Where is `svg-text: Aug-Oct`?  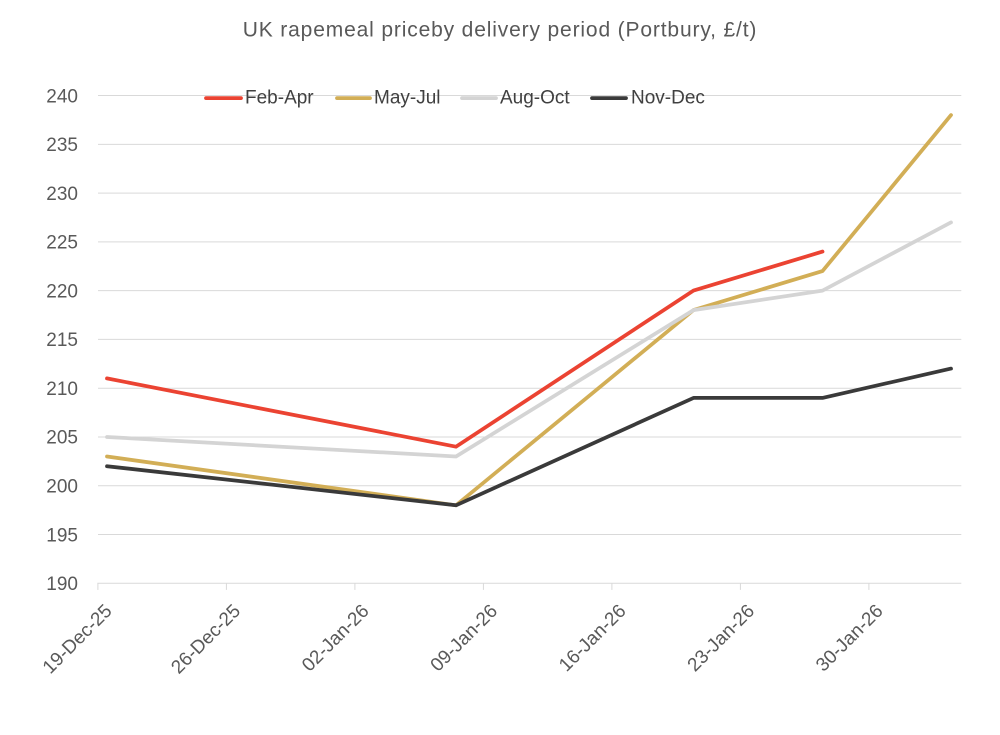
svg-text: Aug-Oct is located at coordinates (535, 97).